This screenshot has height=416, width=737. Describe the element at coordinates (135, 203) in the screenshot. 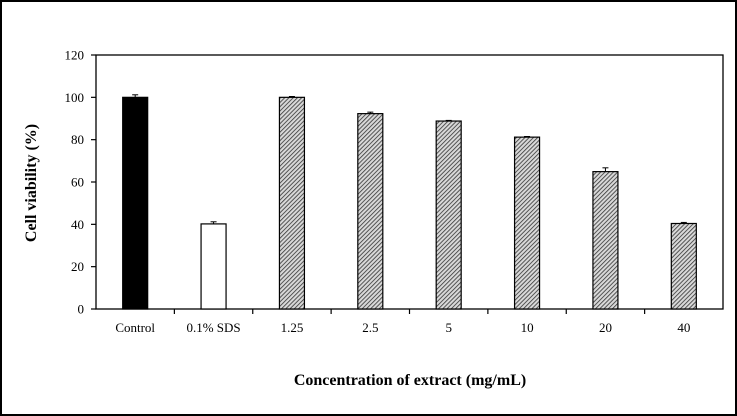

I see `bar-control` at that location.